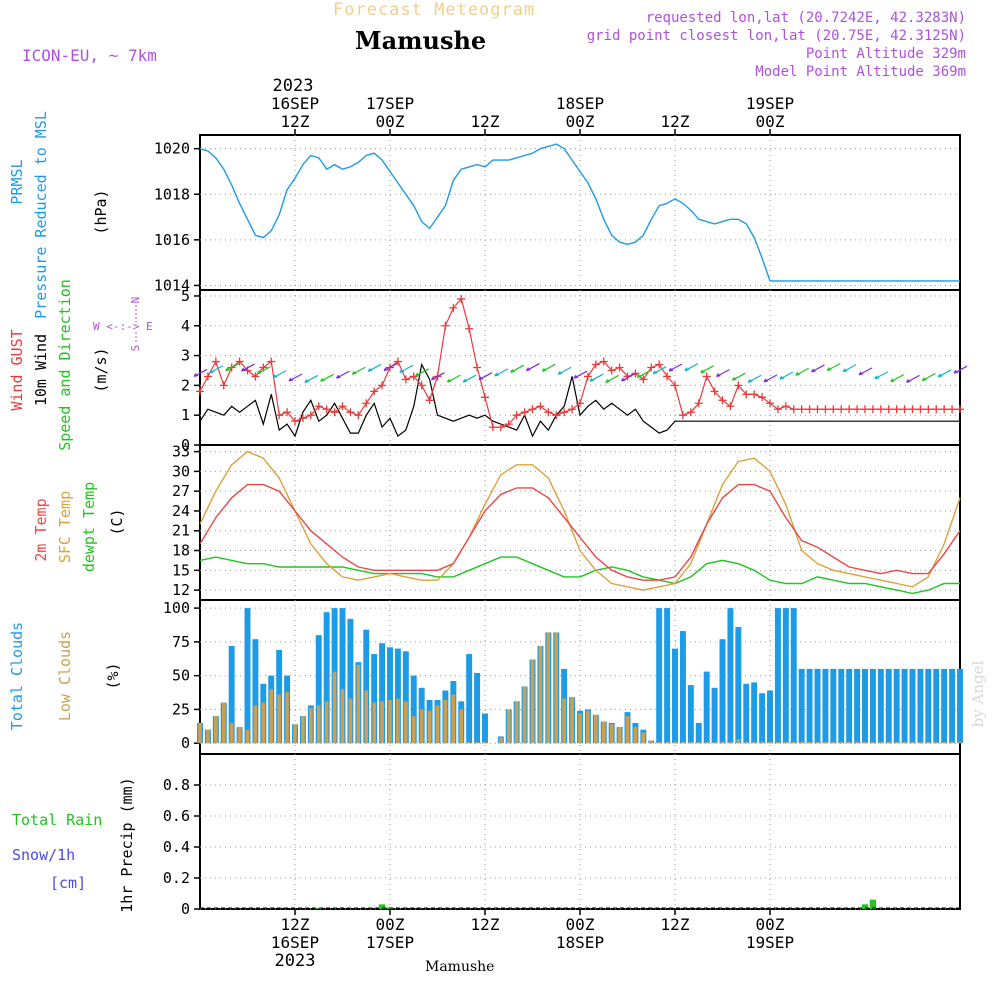 Image resolution: width=1000 pixels, height=1000 pixels. Describe the element at coordinates (185, 356) in the screenshot. I see `y-tick-label: 3` at that location.